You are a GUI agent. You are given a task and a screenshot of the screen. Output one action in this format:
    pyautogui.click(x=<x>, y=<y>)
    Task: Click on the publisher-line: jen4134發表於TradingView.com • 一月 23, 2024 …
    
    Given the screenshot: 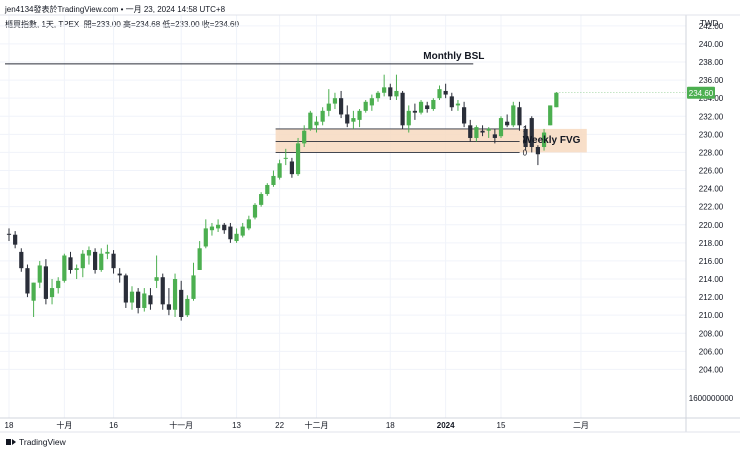 What is the action you would take?
    pyautogui.click(x=115, y=9)
    